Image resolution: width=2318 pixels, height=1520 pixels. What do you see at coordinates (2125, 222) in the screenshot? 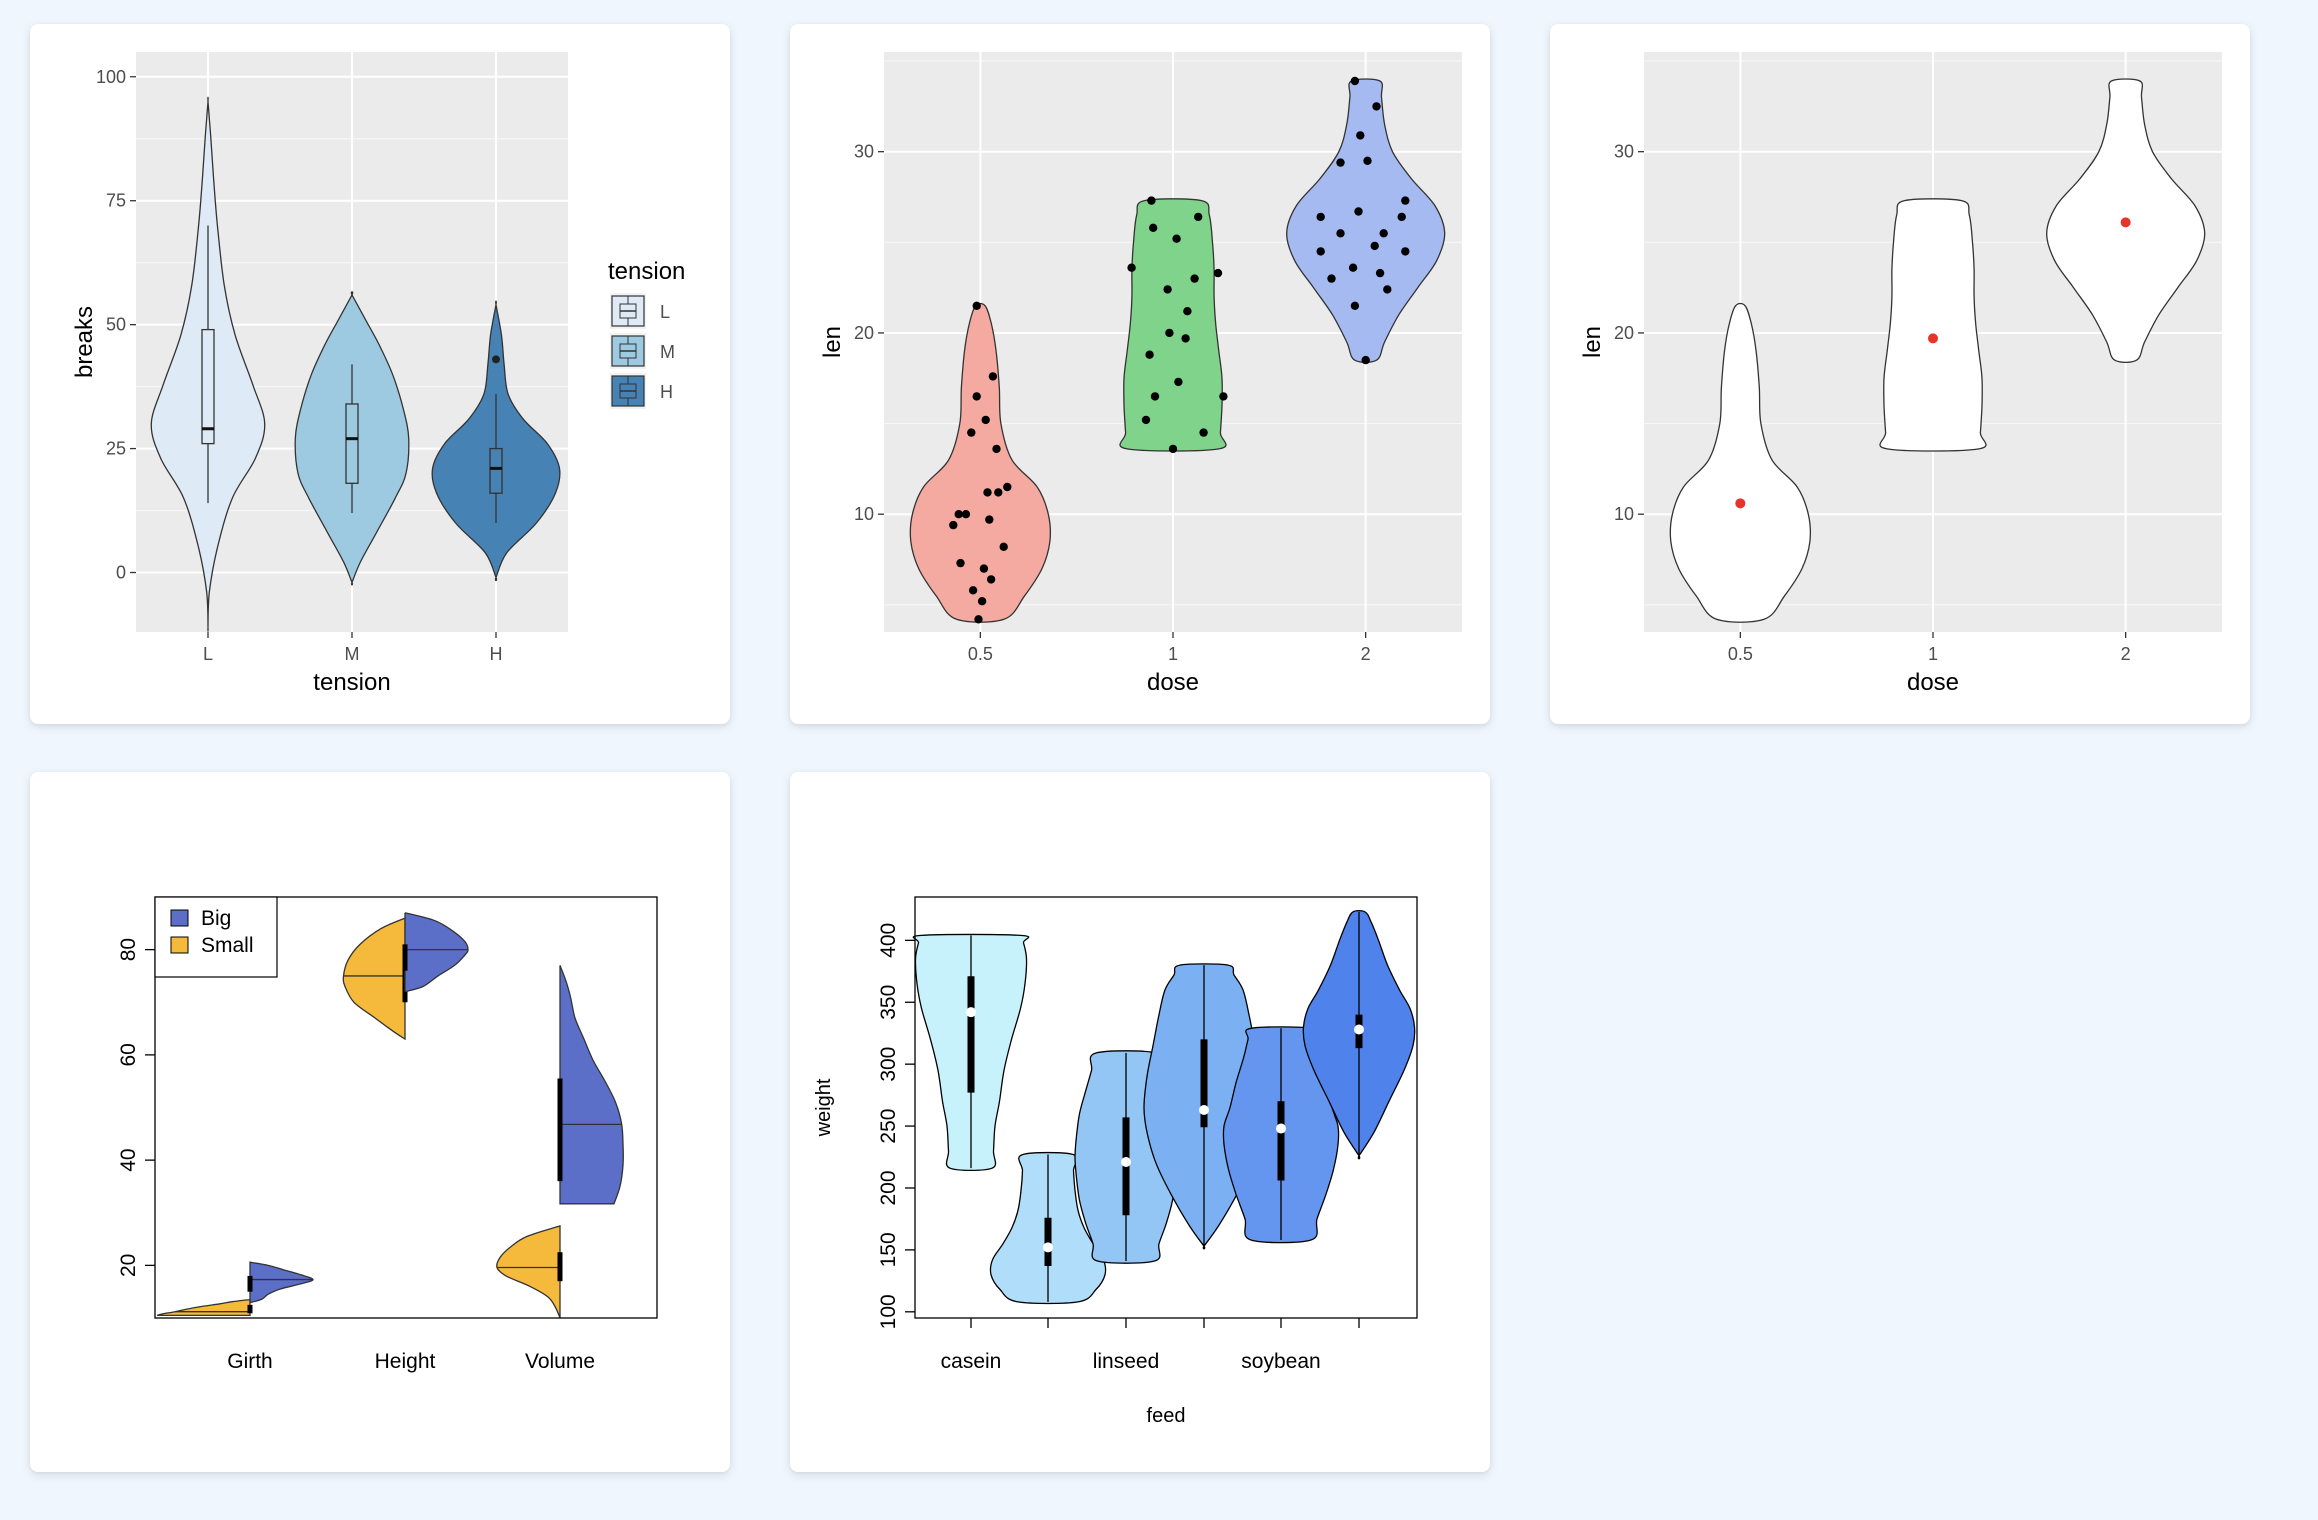
I see `mean-point` at bounding box center [2125, 222].